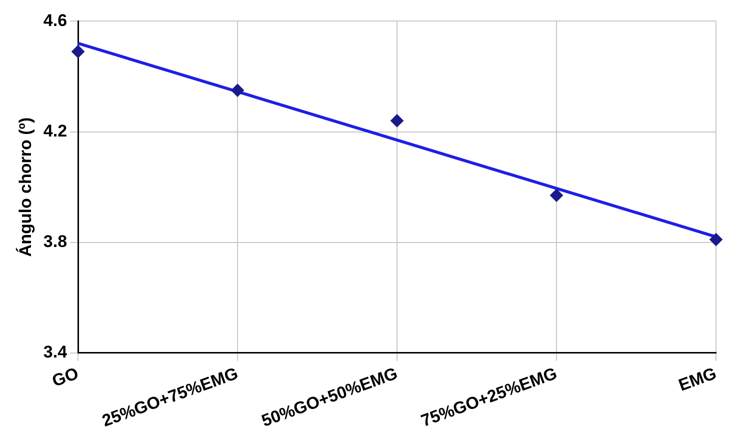 This screenshot has height=443, width=734. Describe the element at coordinates (55, 130) in the screenshot. I see `y-tick-label: 4.2` at that location.